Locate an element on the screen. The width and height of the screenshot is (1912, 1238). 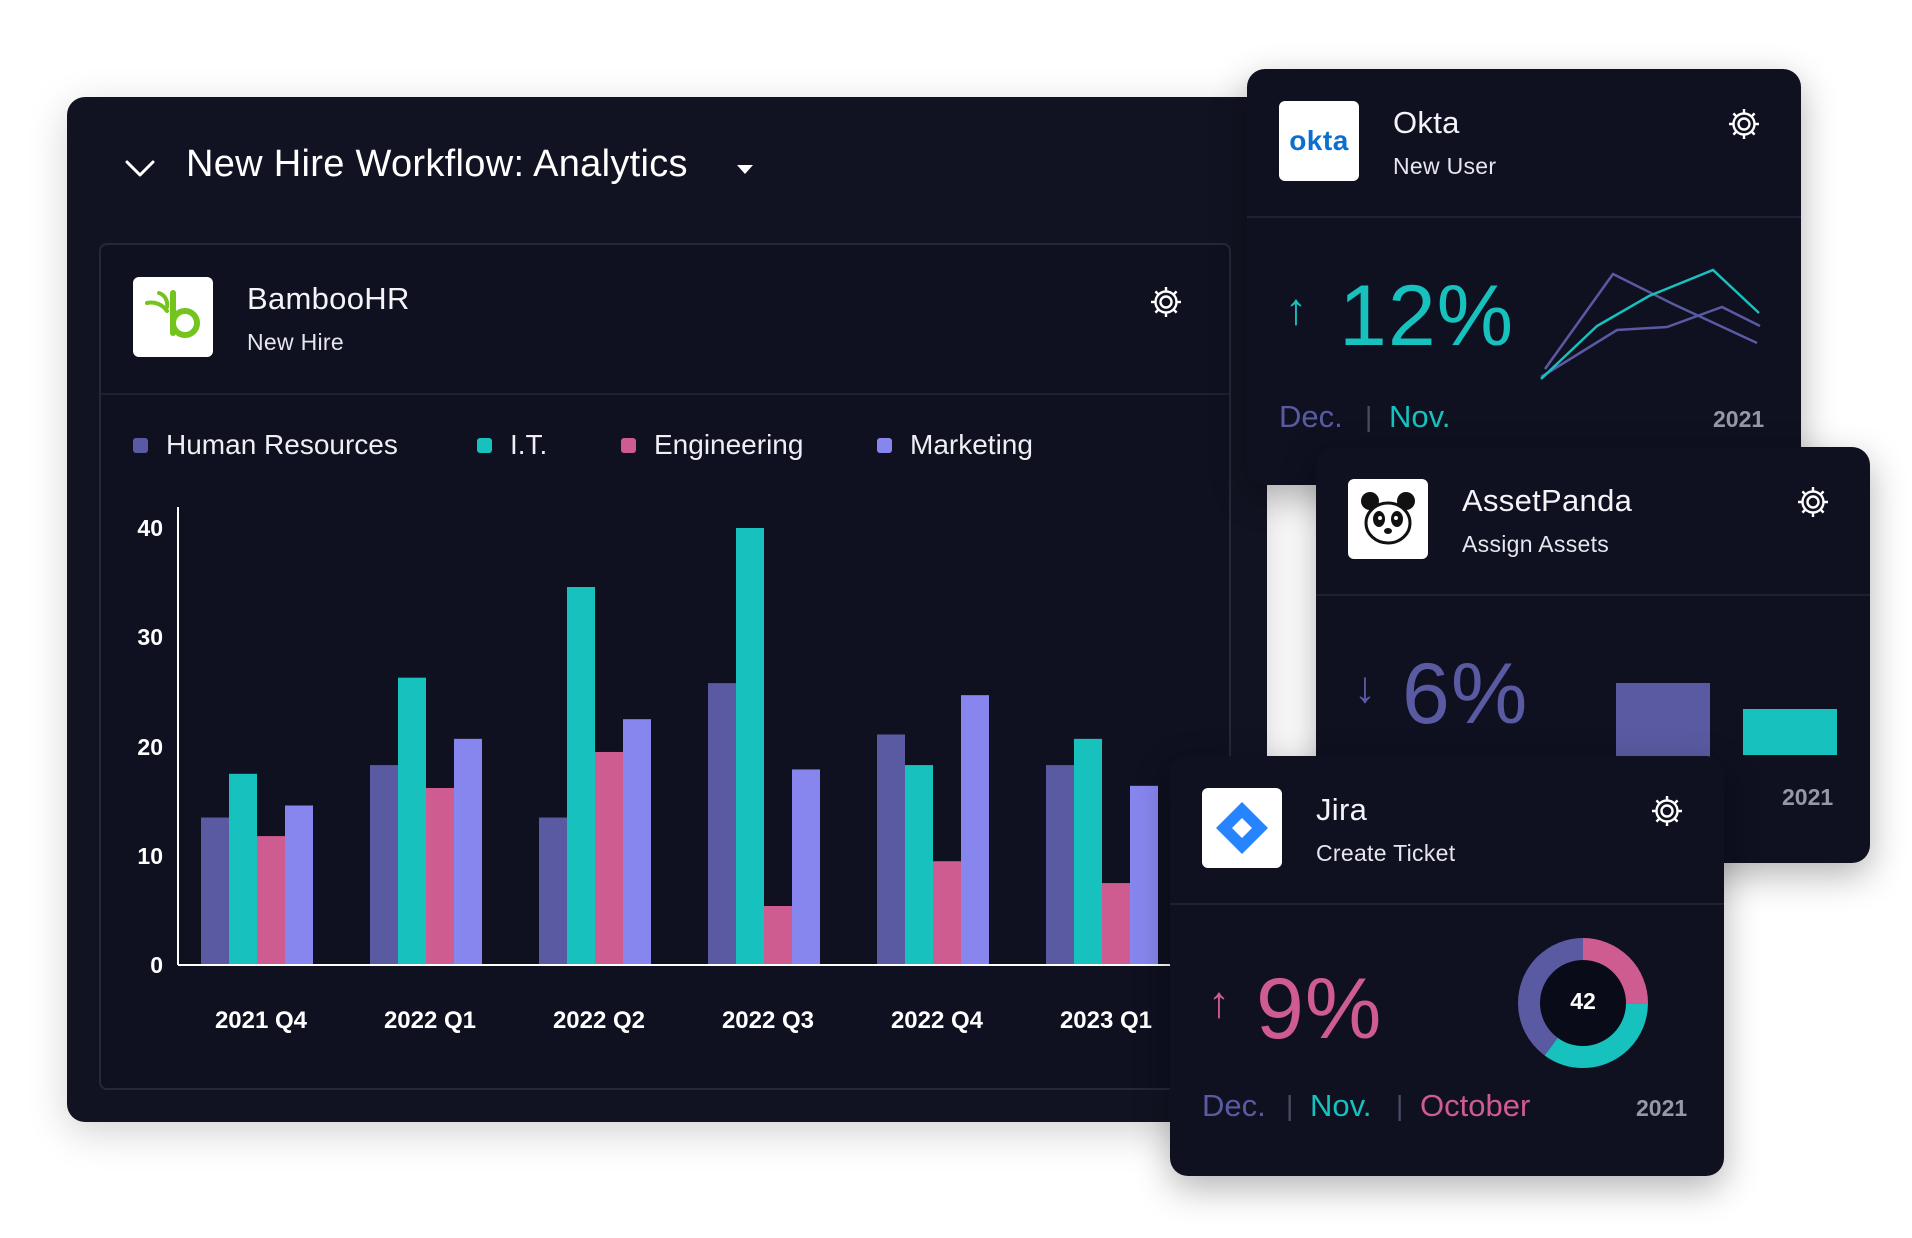
donut-center-label: 42 is located at coordinates (1583, 1001).